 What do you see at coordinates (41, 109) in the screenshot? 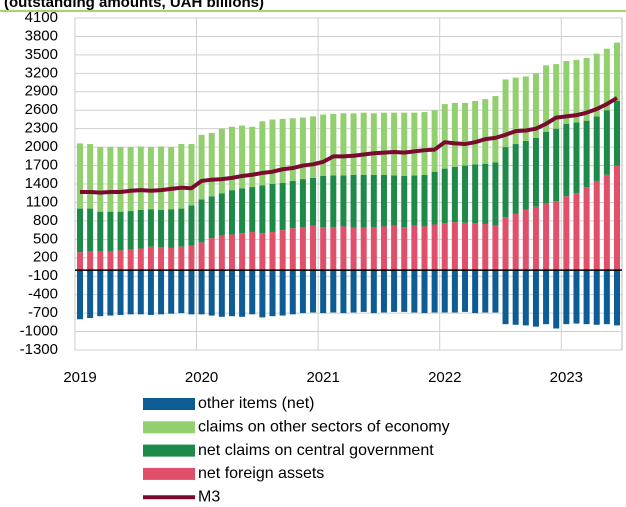
I see `y-tick-label: 2600` at bounding box center [41, 109].